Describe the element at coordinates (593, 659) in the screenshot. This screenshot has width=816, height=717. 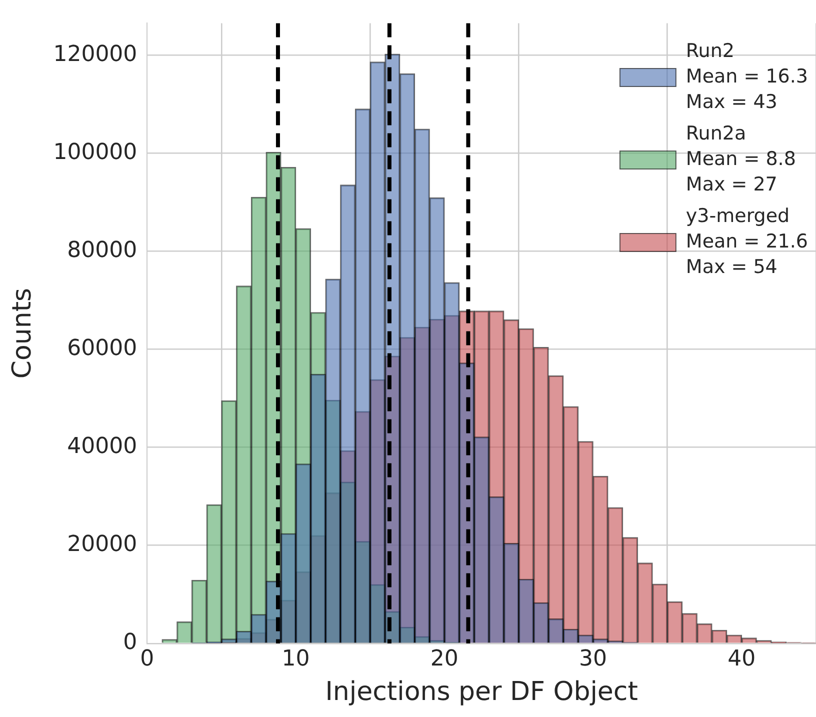
I see `x-tick-label: 30` at that location.